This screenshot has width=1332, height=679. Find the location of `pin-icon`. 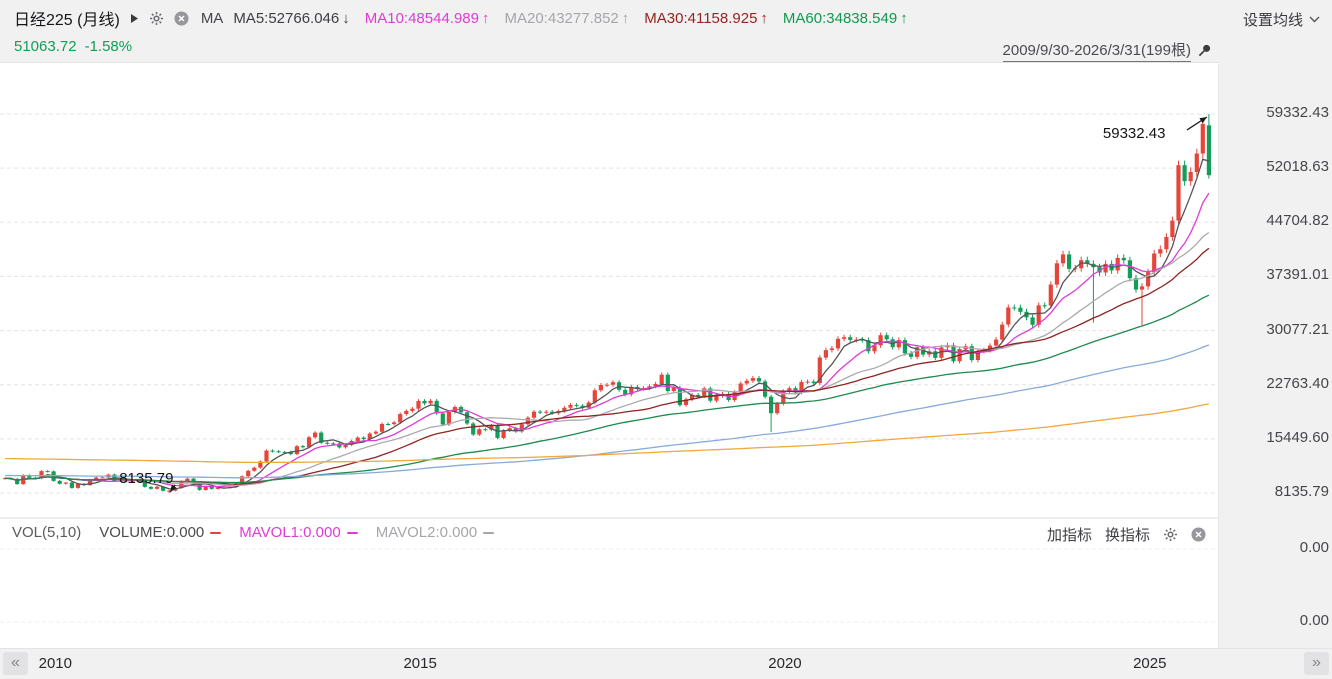

pin-icon is located at coordinates (1204, 50).